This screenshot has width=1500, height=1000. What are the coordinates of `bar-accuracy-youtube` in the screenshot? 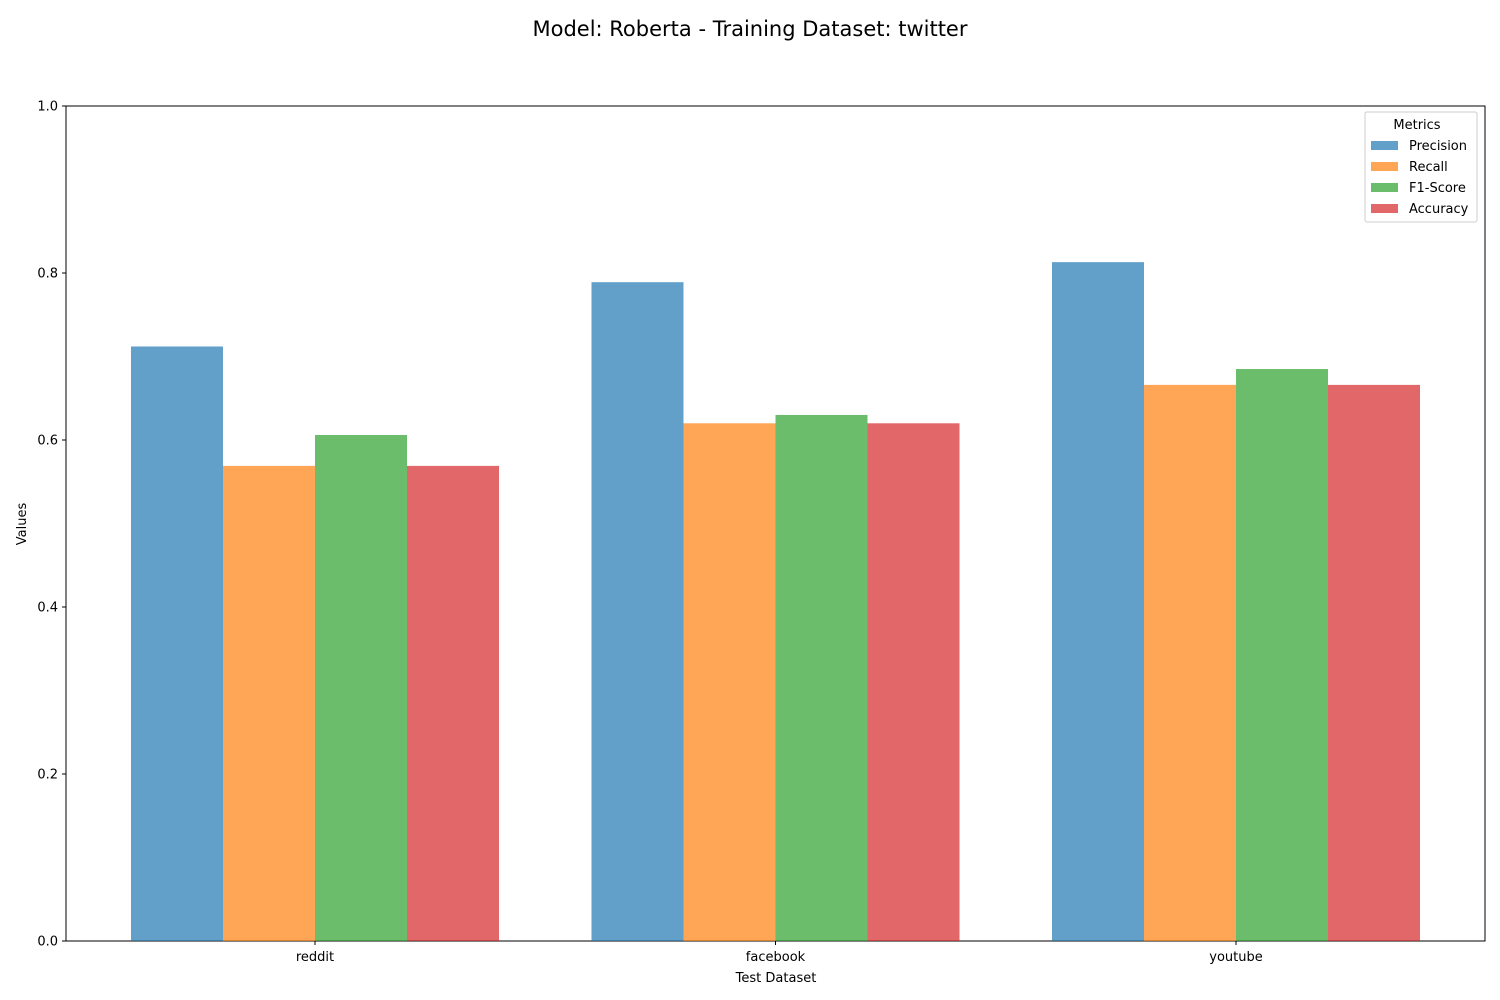 It's located at (1374, 662).